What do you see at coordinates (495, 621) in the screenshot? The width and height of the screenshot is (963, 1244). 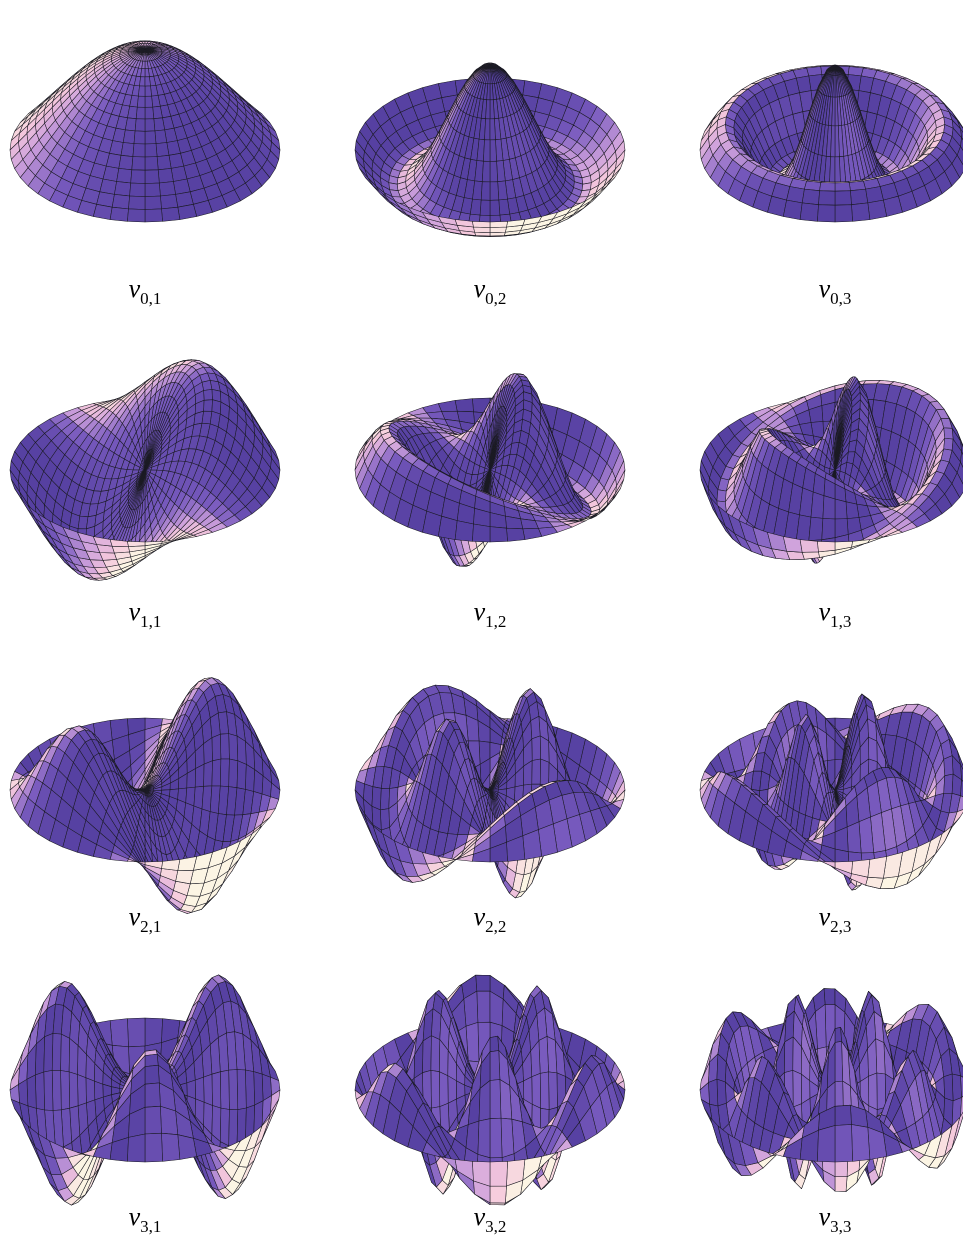 I see `label-index: 1,2` at bounding box center [495, 621].